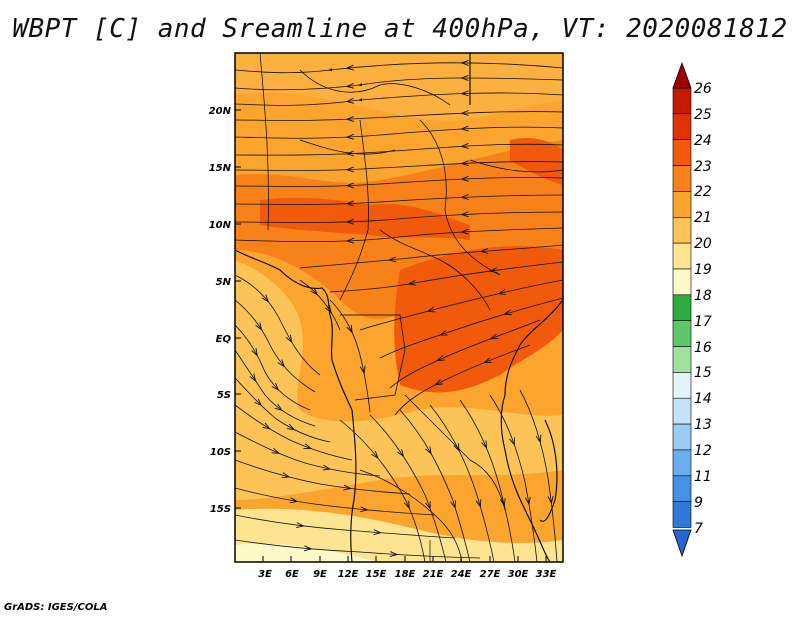 This screenshot has height=618, width=800. Describe the element at coordinates (703, 373) in the screenshot. I see `colorbar-label: 15` at that location.